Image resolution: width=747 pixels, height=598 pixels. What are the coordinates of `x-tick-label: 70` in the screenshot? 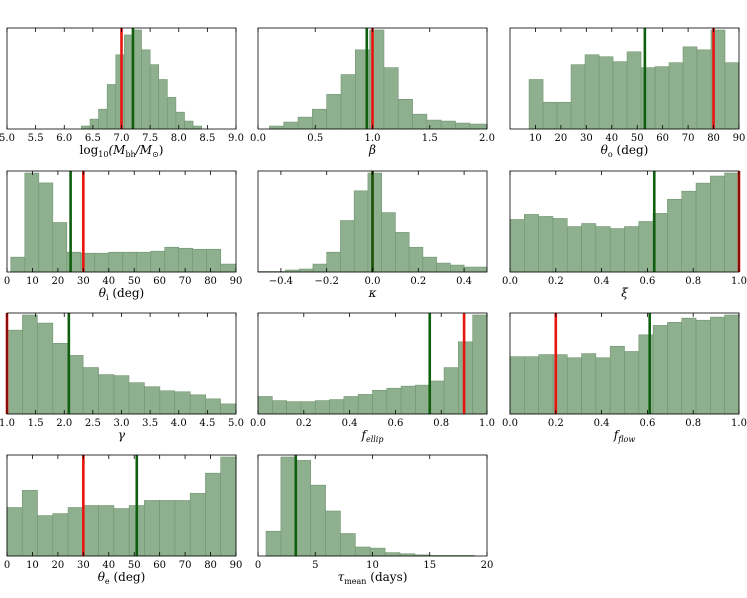 It's located at (185, 281).